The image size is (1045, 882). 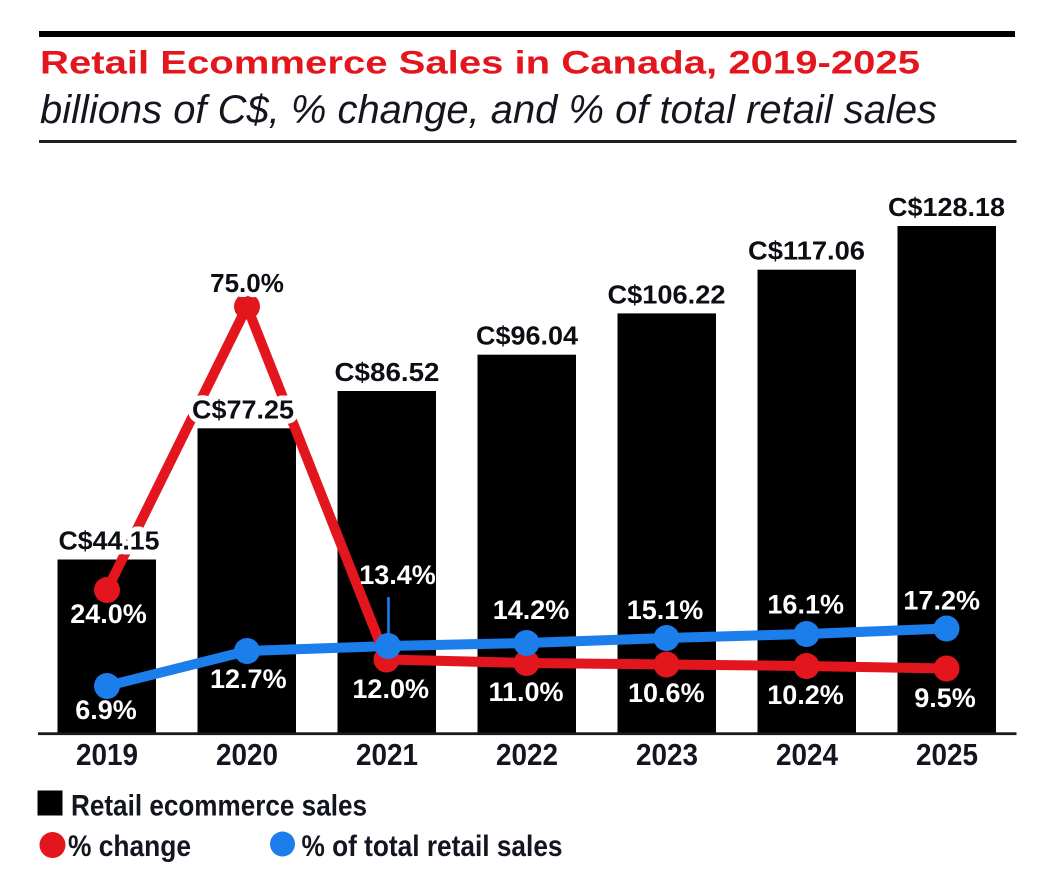 What do you see at coordinates (106, 710) in the screenshot?
I see `svg-text: 6.9%` at bounding box center [106, 710].